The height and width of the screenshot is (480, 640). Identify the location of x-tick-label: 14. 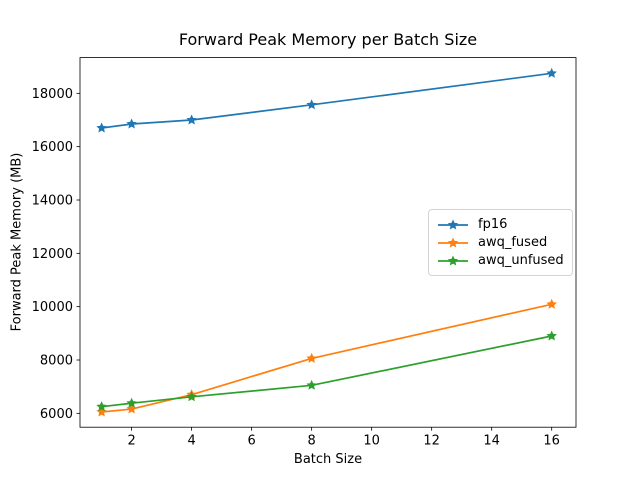
(491, 441).